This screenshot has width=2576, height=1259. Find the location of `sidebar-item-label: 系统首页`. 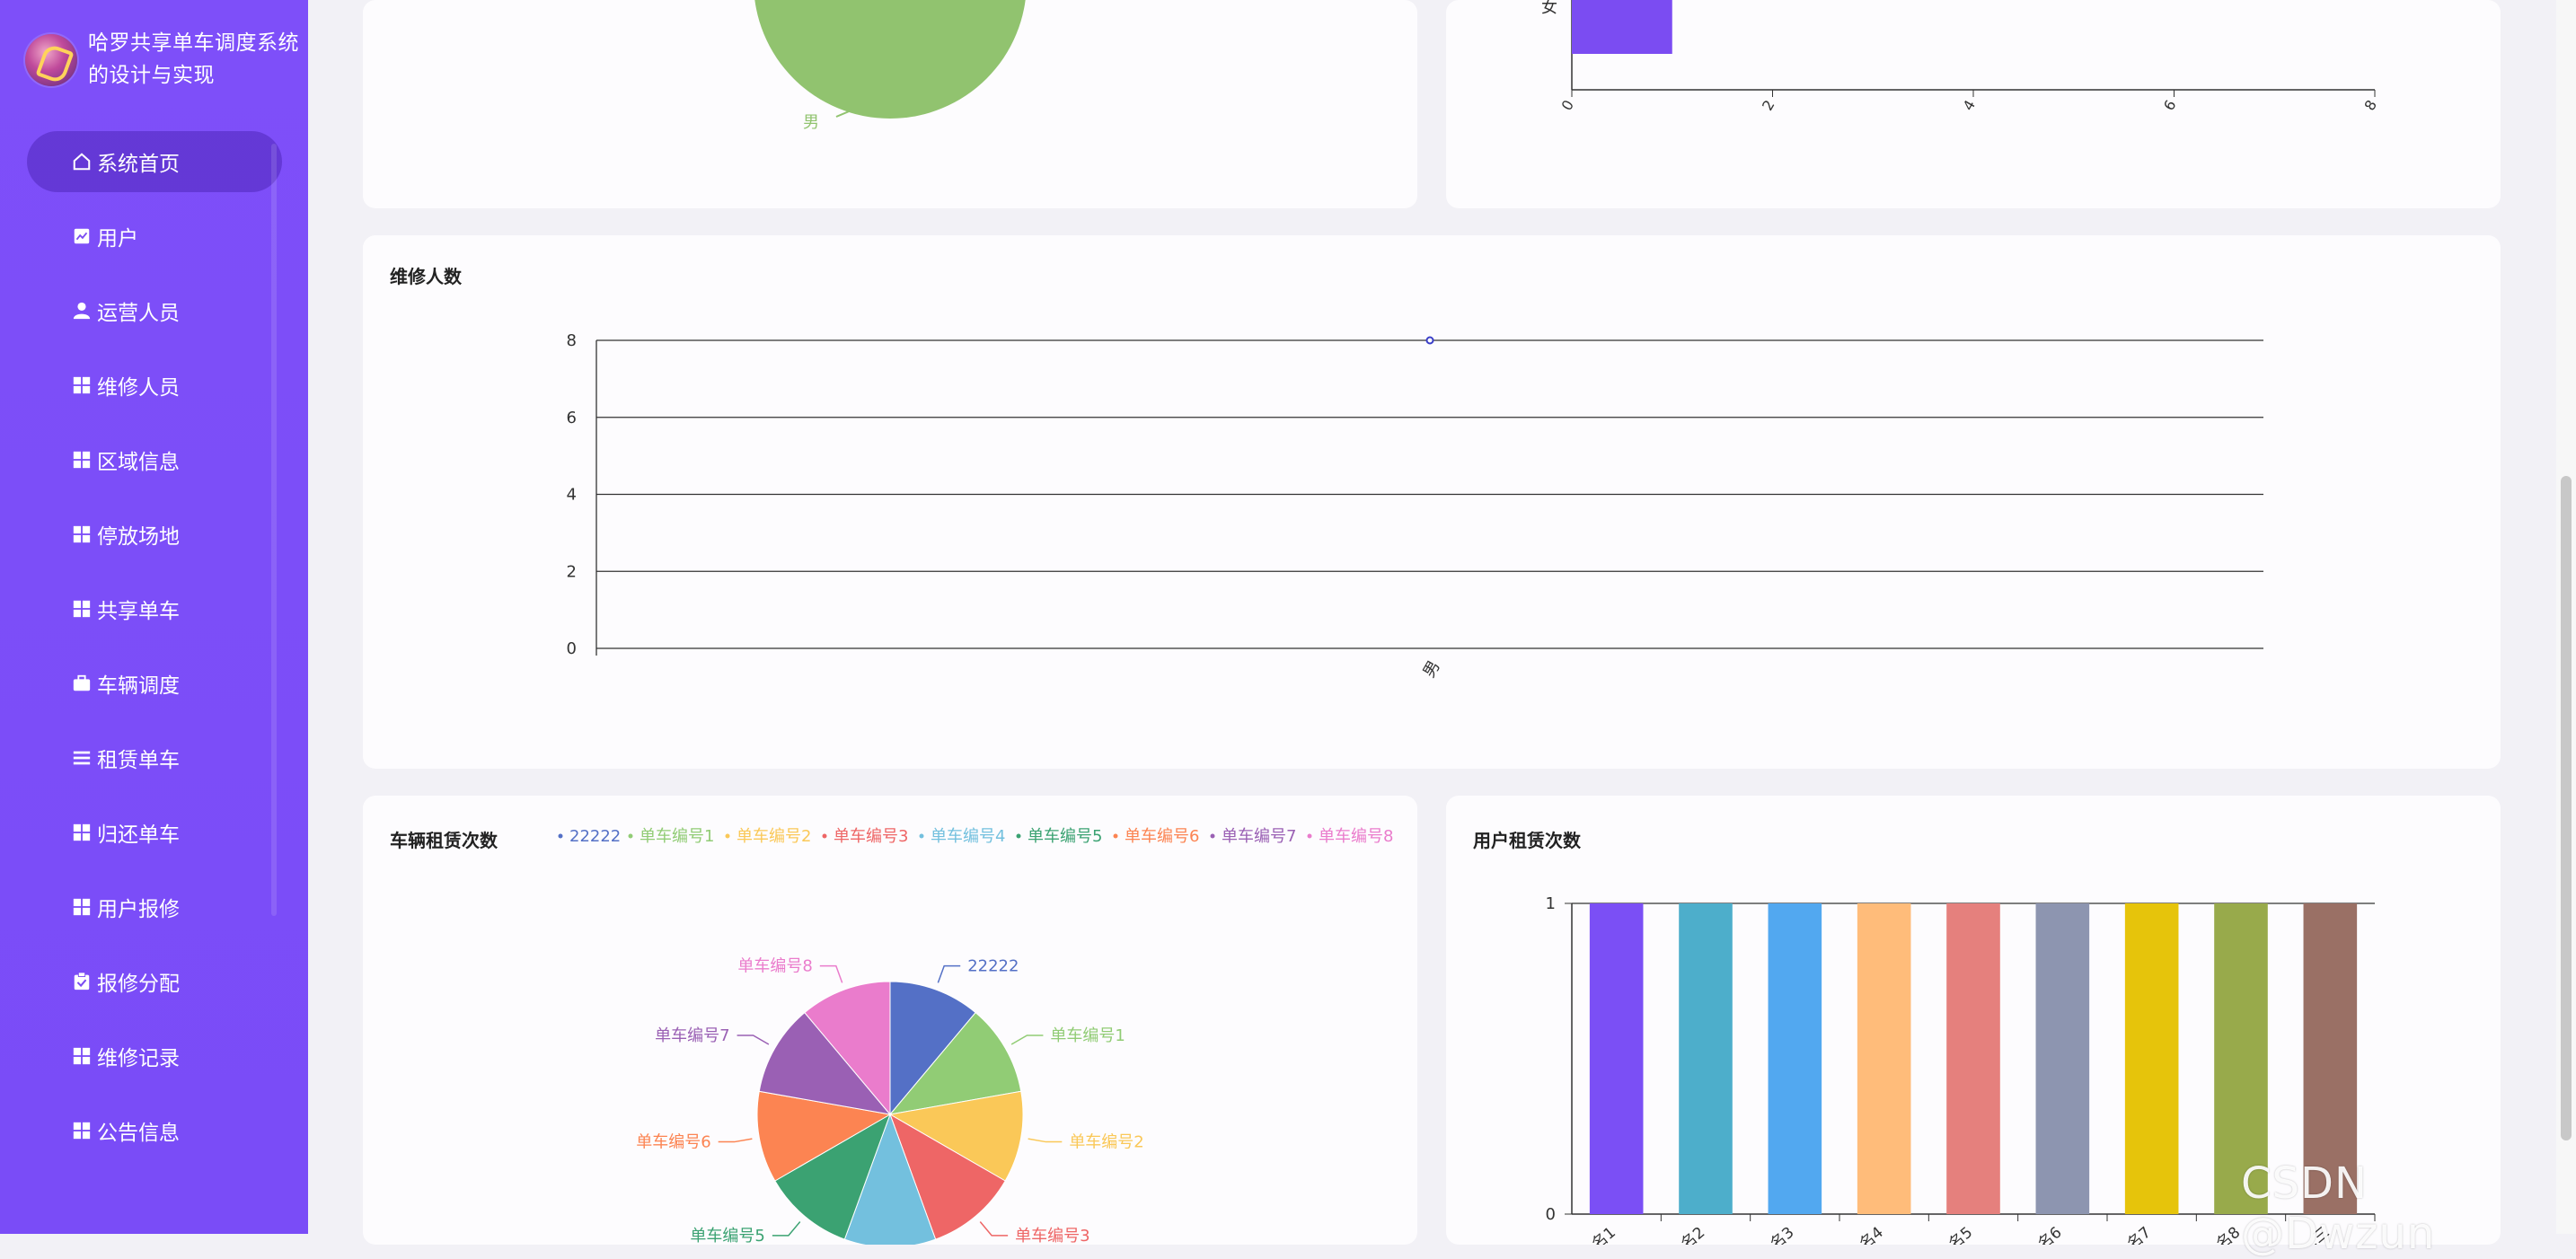

sidebar-item-label: 系统首页 is located at coordinates (138, 164).